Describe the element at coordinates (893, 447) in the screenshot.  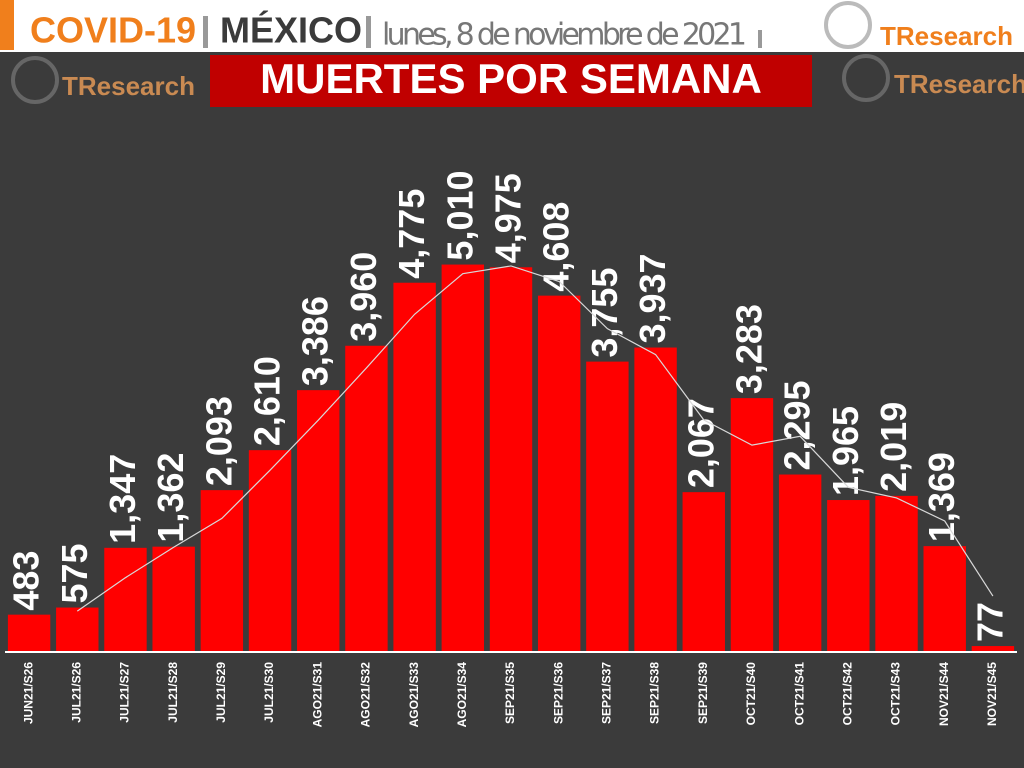
I see `value-label: 2,019` at that location.